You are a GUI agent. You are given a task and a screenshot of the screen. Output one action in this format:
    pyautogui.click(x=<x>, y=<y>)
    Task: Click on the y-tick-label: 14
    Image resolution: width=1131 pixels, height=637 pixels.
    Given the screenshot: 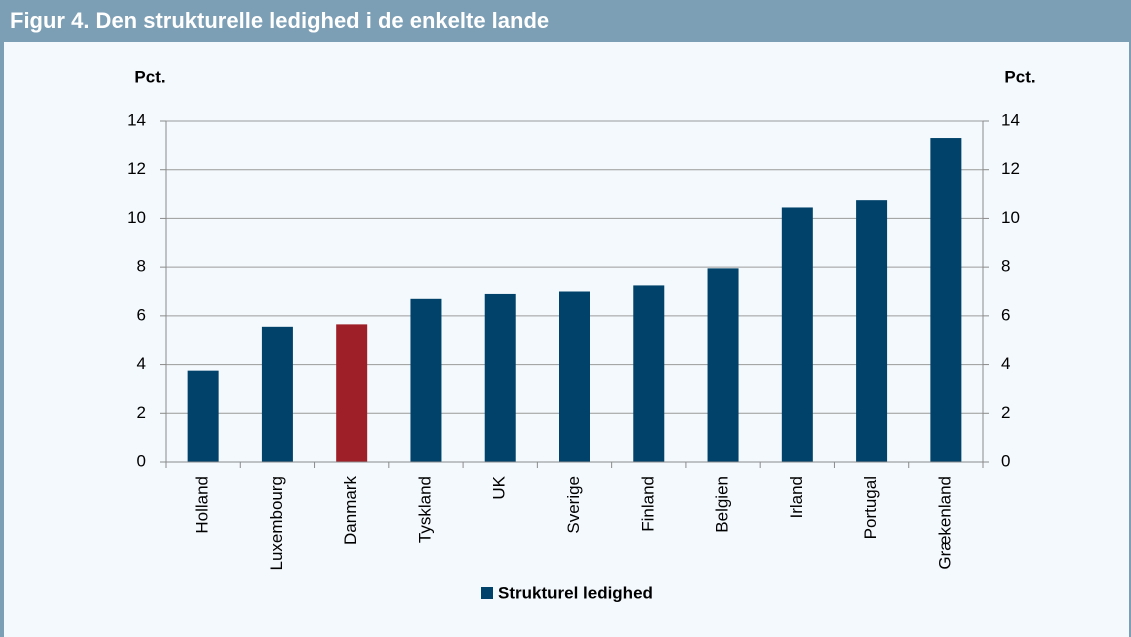 What is the action you would take?
    pyautogui.click(x=136, y=119)
    